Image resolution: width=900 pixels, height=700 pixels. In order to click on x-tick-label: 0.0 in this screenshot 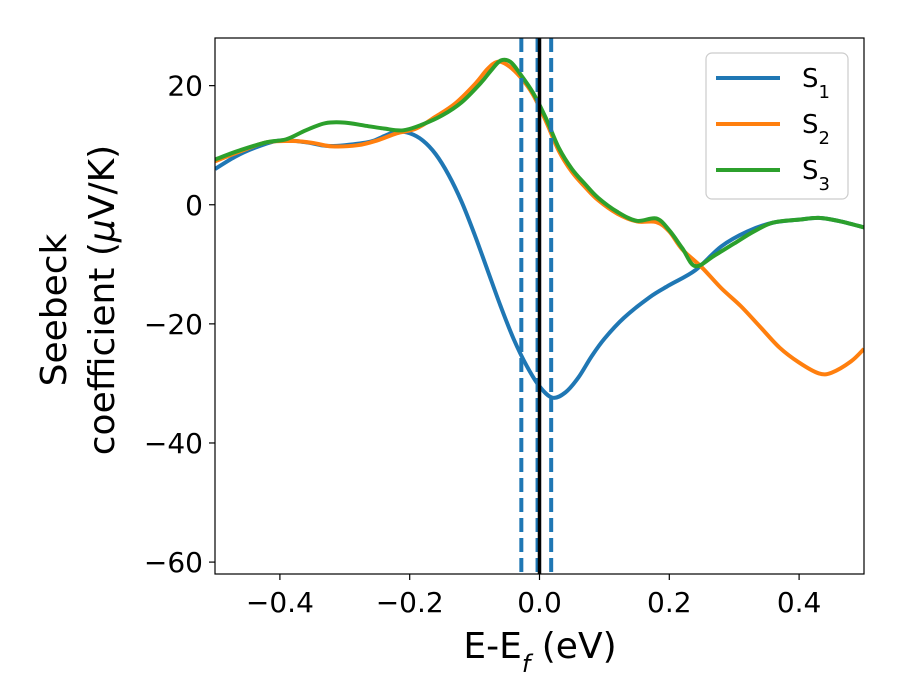, I will do `click(539, 602)`.